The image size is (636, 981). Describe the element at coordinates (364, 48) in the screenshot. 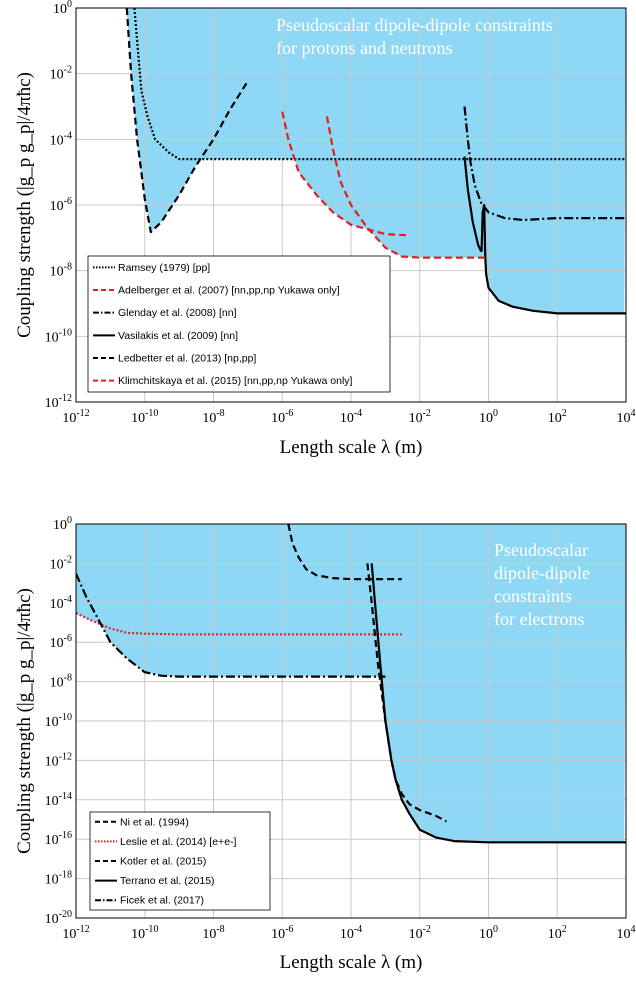

I see `chart-title-line-2: for protons and neutrons` at that location.